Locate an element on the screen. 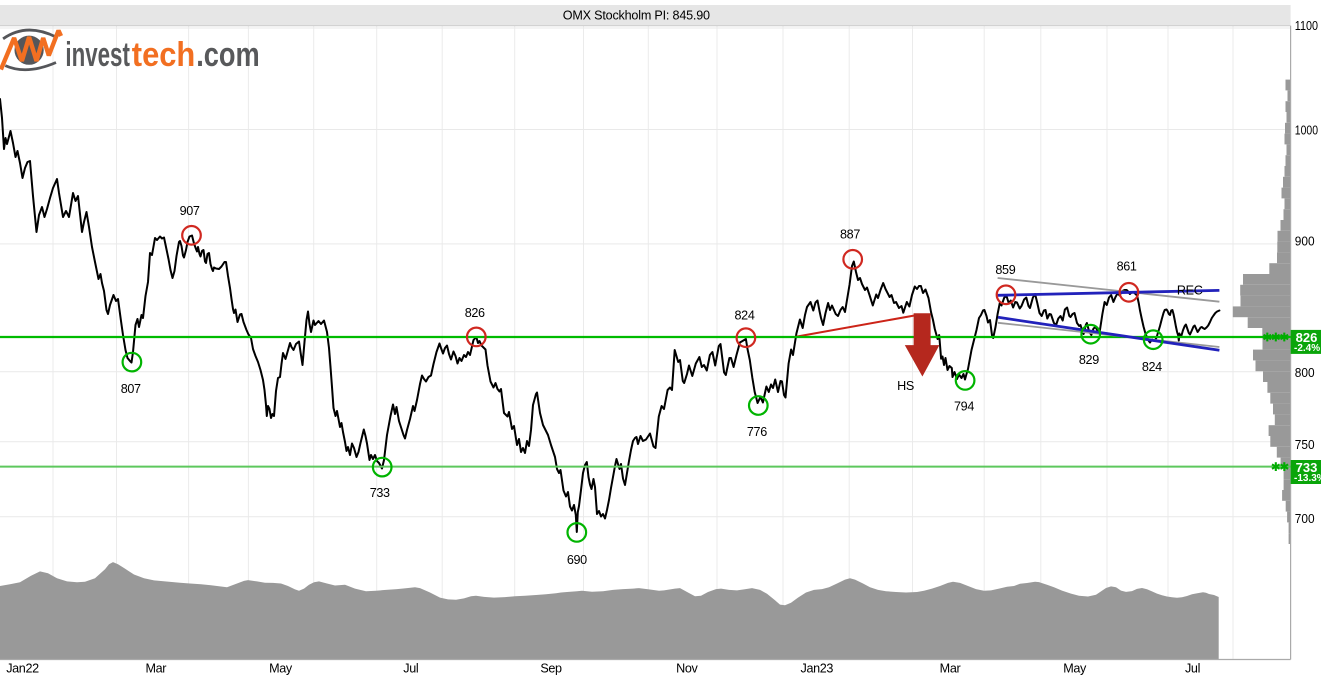 The height and width of the screenshot is (680, 1321). svg-text: 1000 is located at coordinates (1306, 130).